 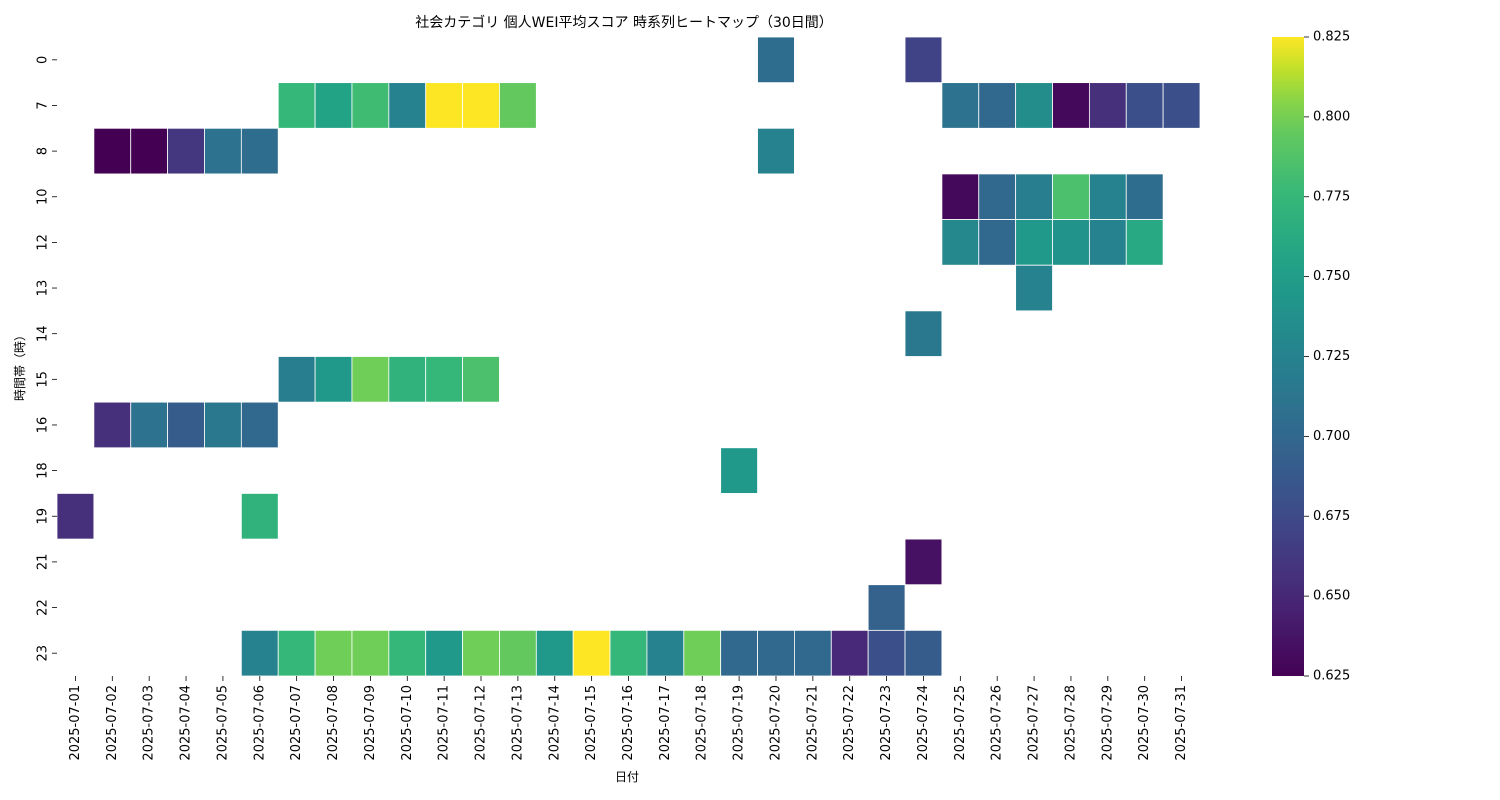 I want to click on colorbar-tick-label: 0.625, so click(x=1331, y=676).